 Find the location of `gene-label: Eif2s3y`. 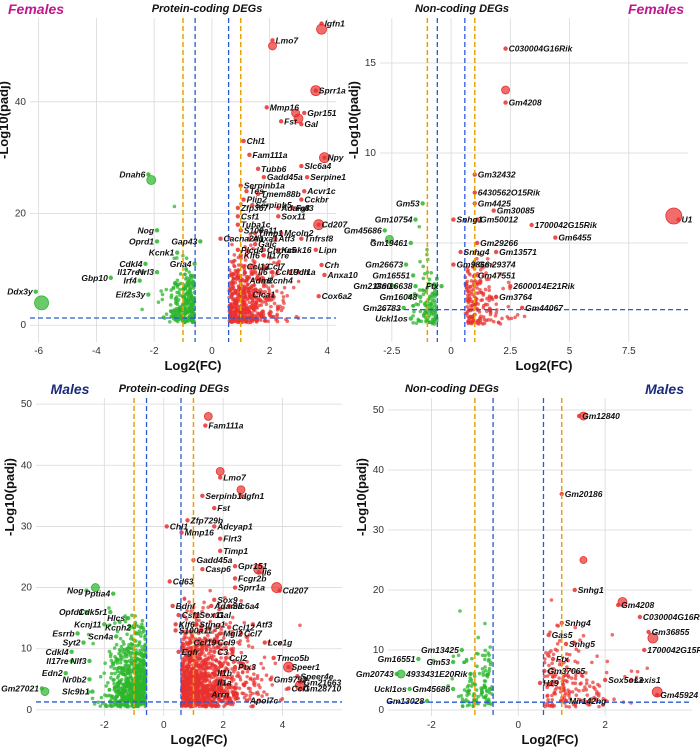

gene-label: Eif2s3y is located at coordinates (131, 295).